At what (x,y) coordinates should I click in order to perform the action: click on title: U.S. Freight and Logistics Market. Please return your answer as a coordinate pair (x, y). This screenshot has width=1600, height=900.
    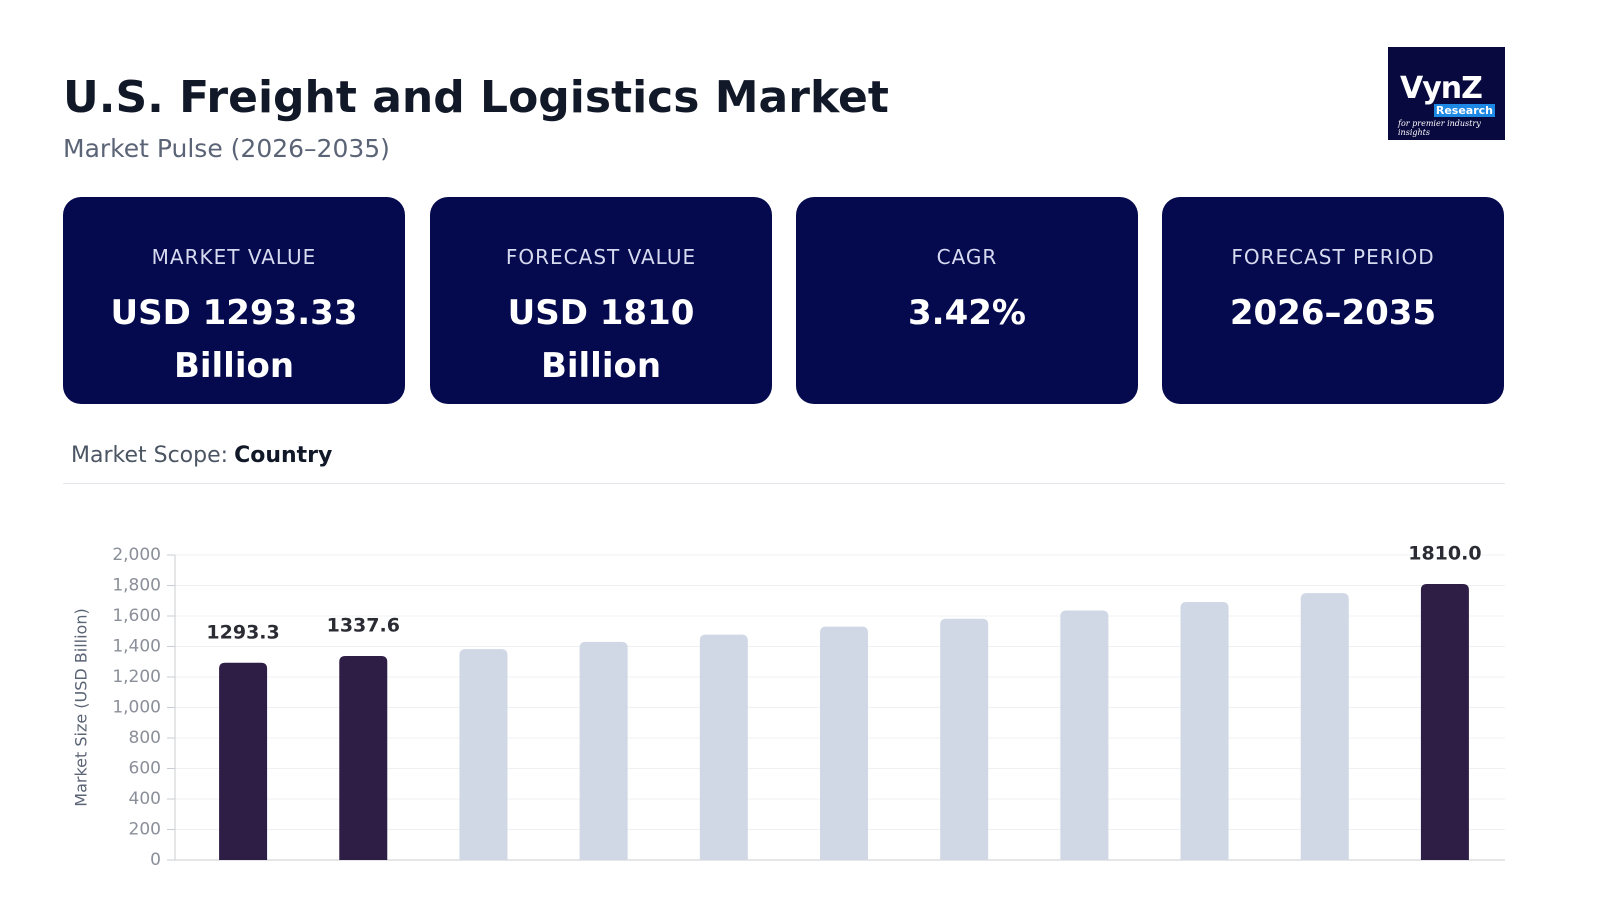
    Looking at the image, I should click on (476, 97).